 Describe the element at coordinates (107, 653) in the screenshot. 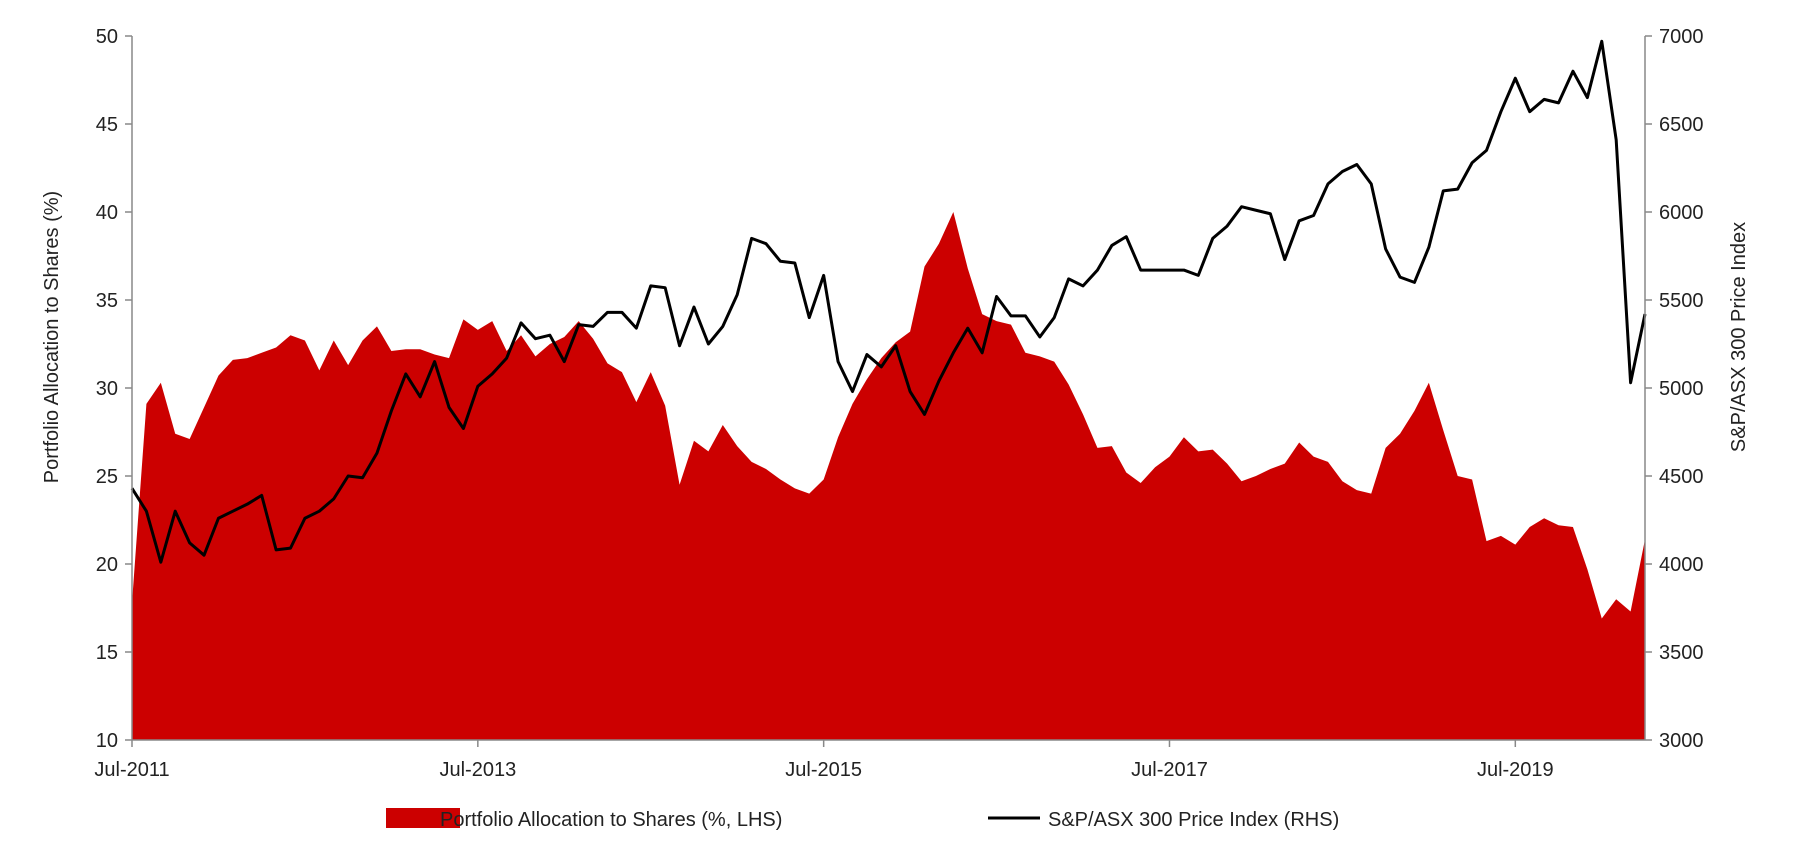

I see `left-tick-label: 15` at that location.